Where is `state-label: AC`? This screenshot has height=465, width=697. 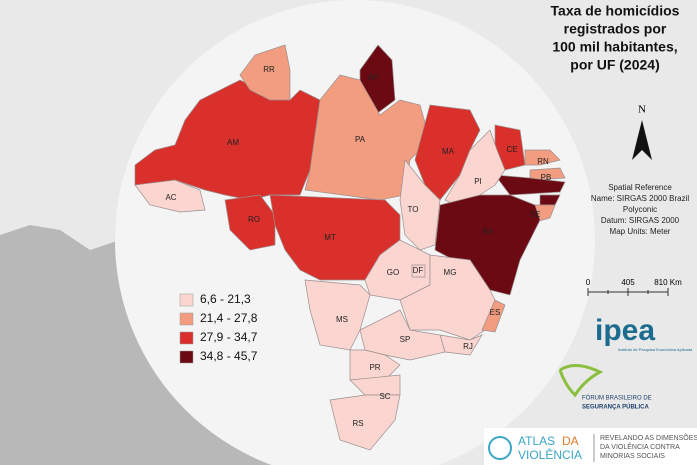
state-label: AC is located at coordinates (170, 197).